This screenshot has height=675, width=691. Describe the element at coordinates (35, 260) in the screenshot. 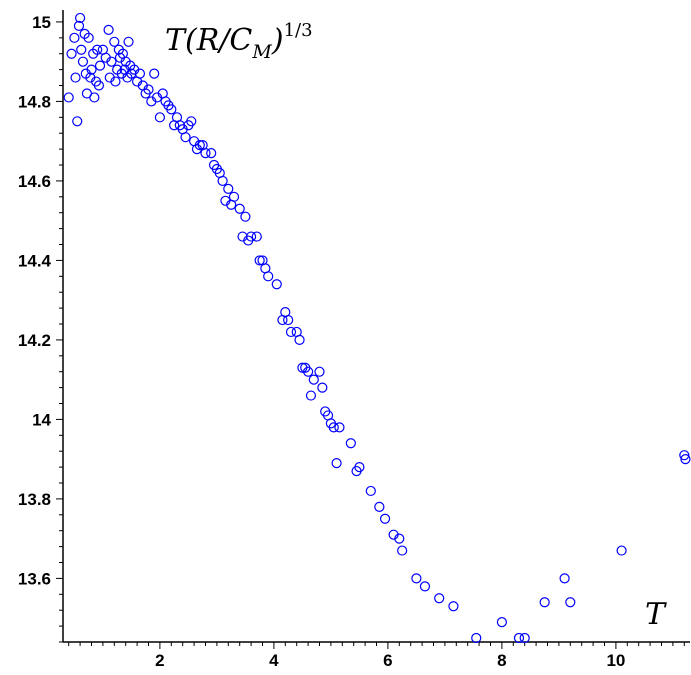

I see `y-tick-label: 14.4` at that location.